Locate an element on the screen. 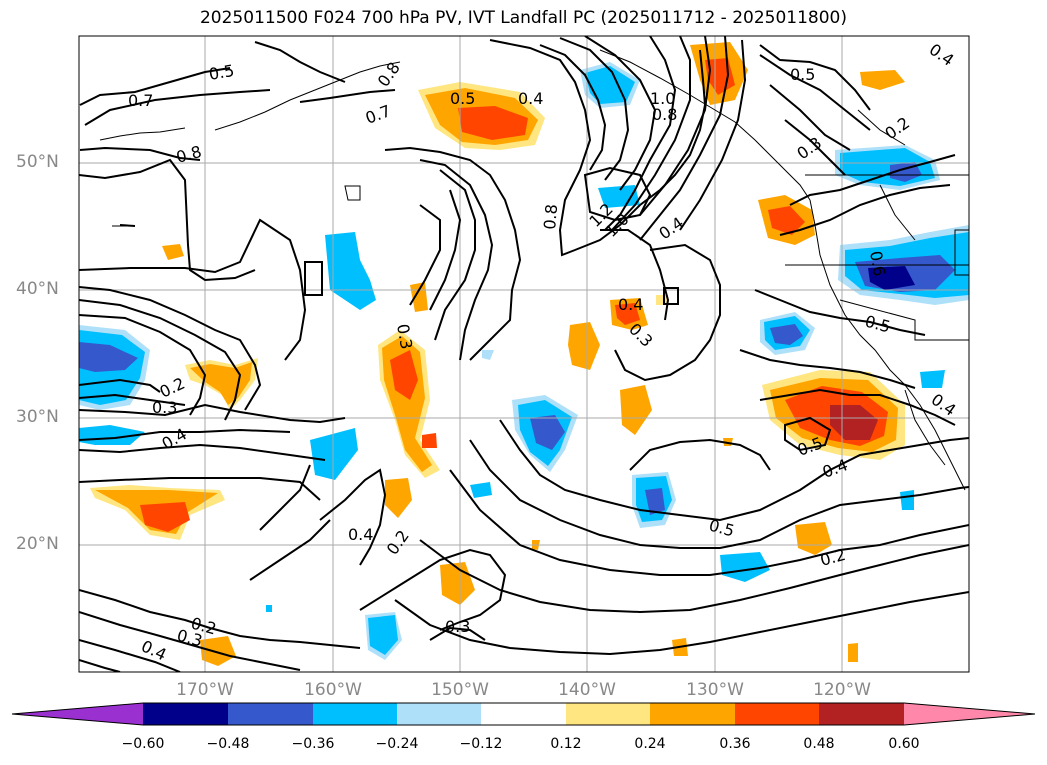  lon-label: 130°W is located at coordinates (715, 690).